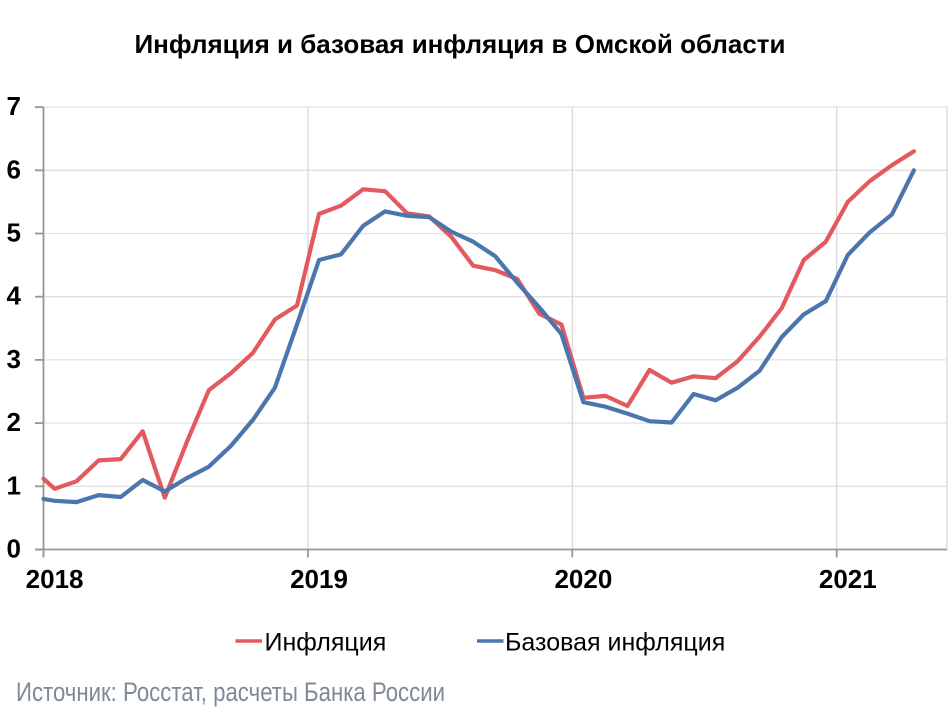 Image resolution: width=950 pixels, height=713 pixels. I want to click on svg-text: 4, so click(14, 296).